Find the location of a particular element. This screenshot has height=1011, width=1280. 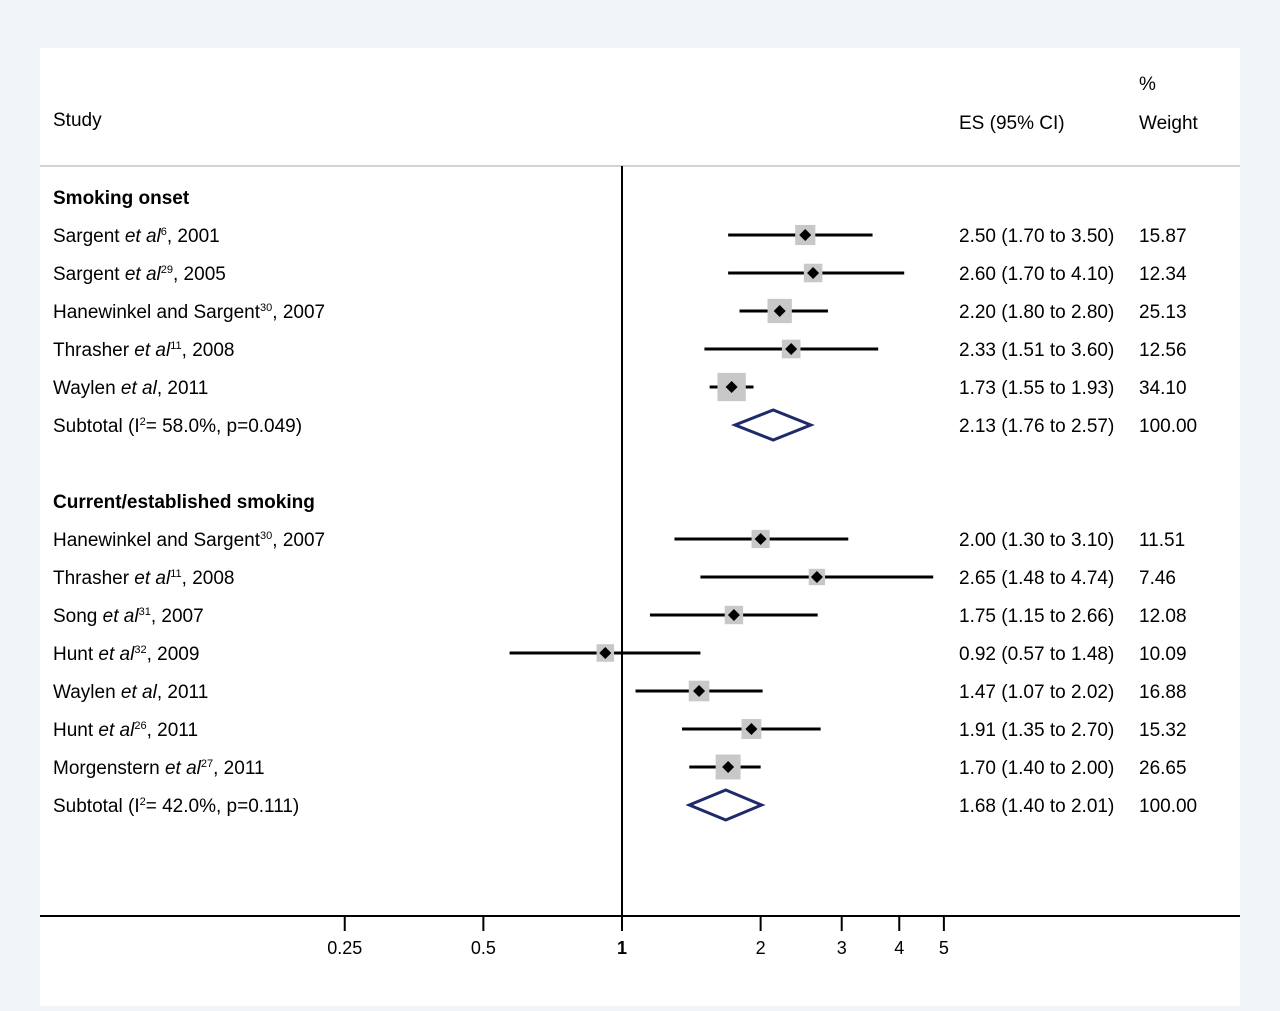

x-tick-label: 0.5 is located at coordinates (483, 948).